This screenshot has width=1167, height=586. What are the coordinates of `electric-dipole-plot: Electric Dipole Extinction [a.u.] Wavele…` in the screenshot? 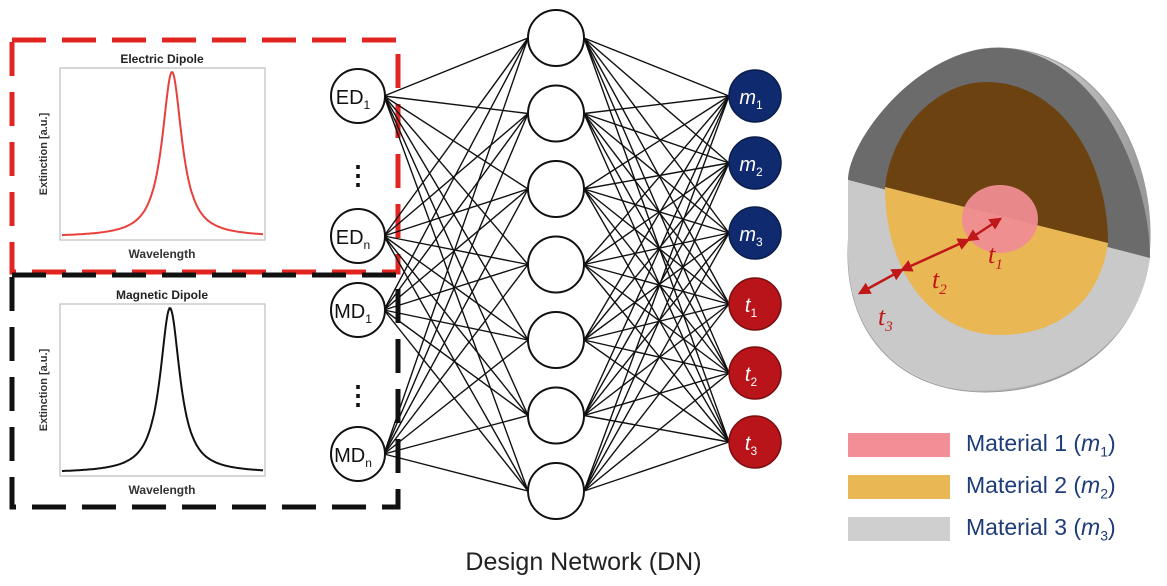 It's located at (152, 156).